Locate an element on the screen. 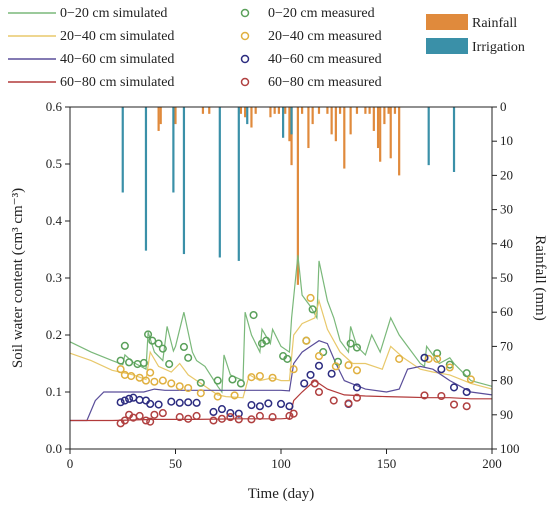 The image size is (550, 510). y-tick-label: 0.6 is located at coordinates (54, 106).